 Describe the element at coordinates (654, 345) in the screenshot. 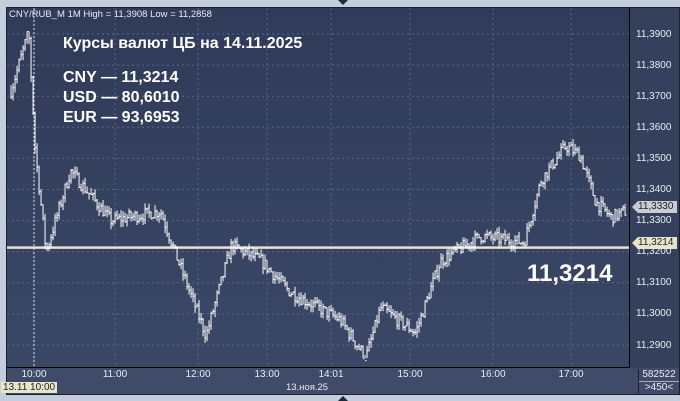

I see `y-tick-label: 11,2900` at that location.